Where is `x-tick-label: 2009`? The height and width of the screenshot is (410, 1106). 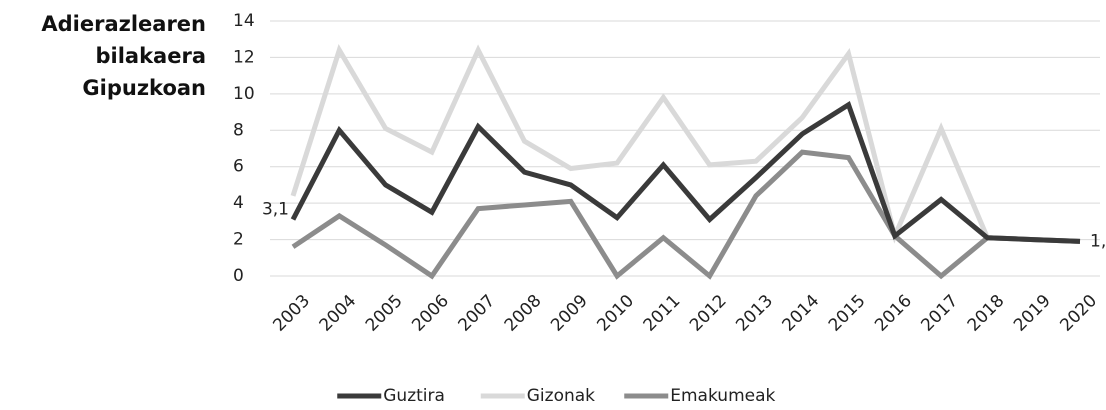
x-tick-label: 2009 is located at coordinates (569, 313).